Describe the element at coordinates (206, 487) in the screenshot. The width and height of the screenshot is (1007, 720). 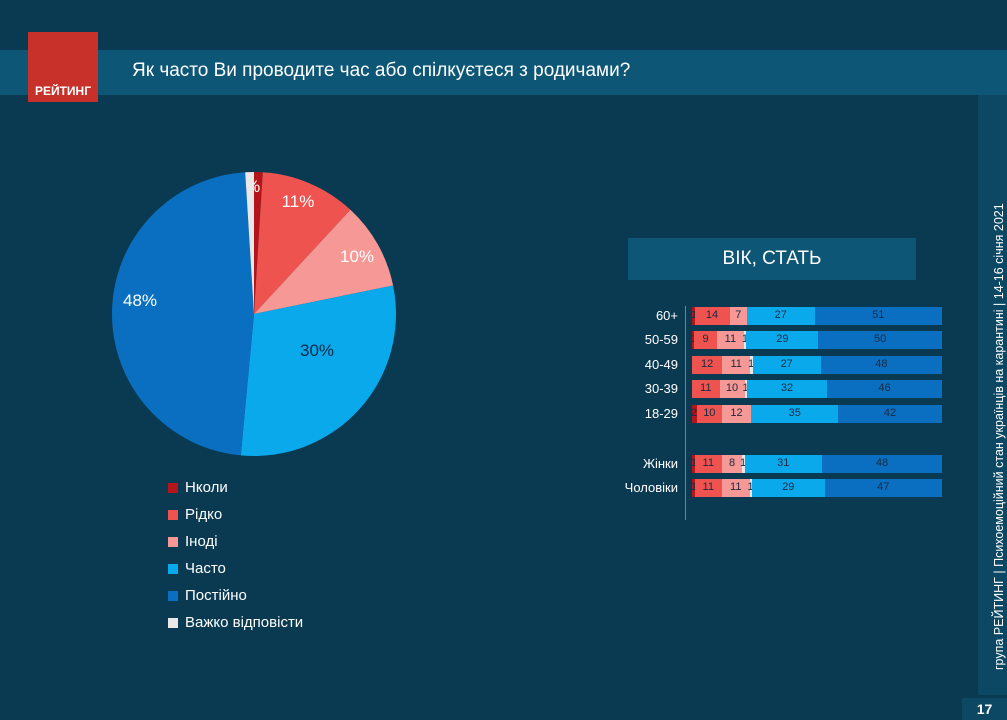
I see `legend-label: Нколи` at that location.